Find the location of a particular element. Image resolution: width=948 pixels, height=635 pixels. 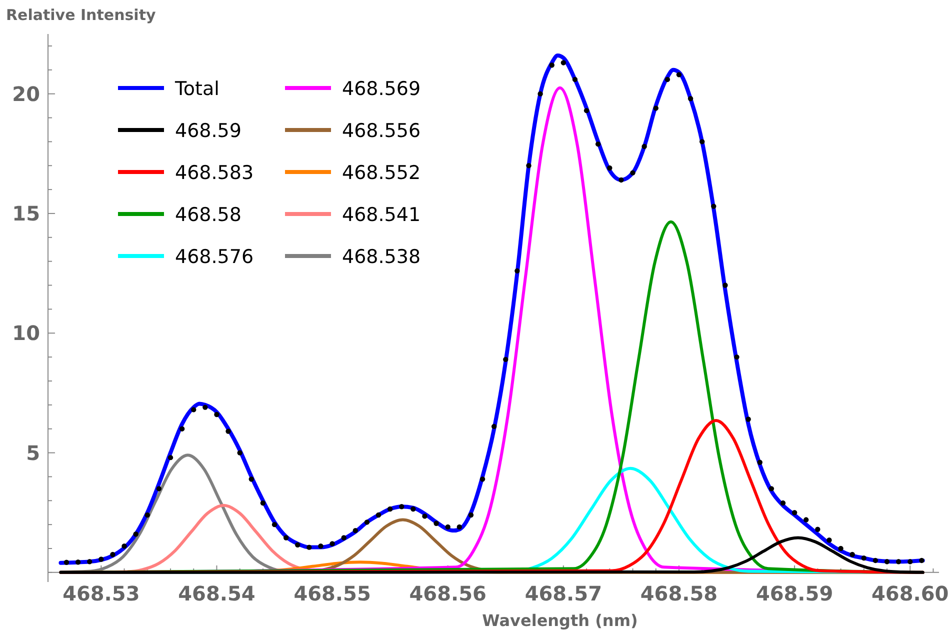

legend-label: 468.59 is located at coordinates (208, 131).